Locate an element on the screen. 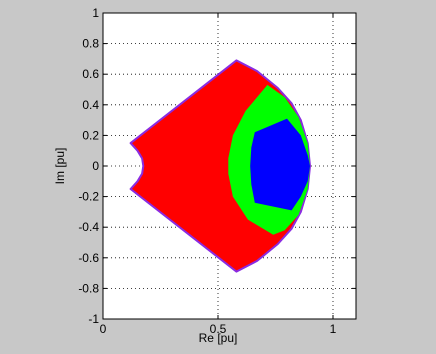 The image size is (436, 354). y-tick-label: 0 is located at coordinates (95, 166).